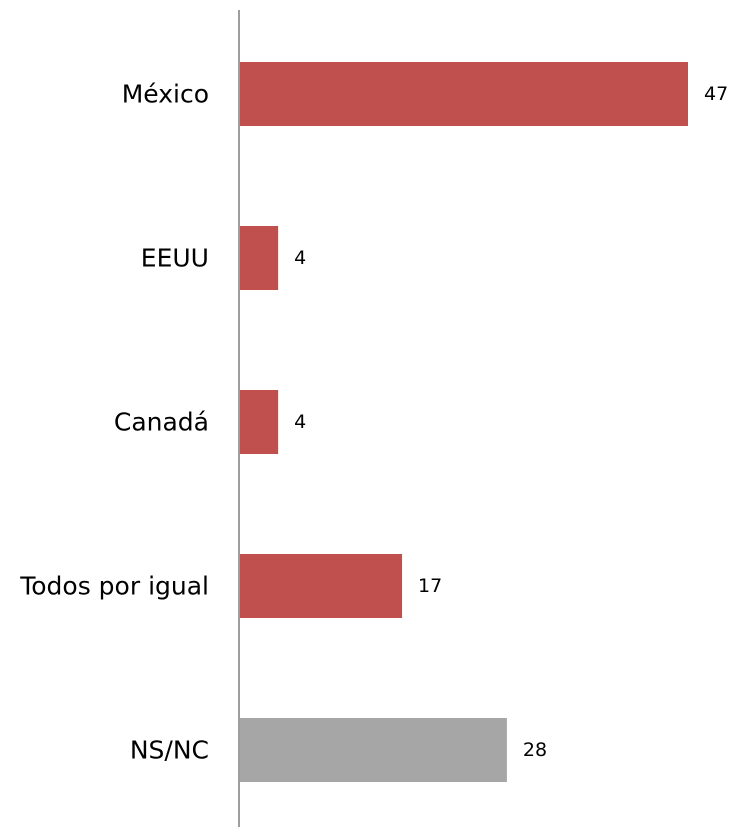 Image resolution: width=733 pixels, height=827 pixels. What do you see at coordinates (165, 94) in the screenshot?
I see `category-label-mexico: México` at bounding box center [165, 94].